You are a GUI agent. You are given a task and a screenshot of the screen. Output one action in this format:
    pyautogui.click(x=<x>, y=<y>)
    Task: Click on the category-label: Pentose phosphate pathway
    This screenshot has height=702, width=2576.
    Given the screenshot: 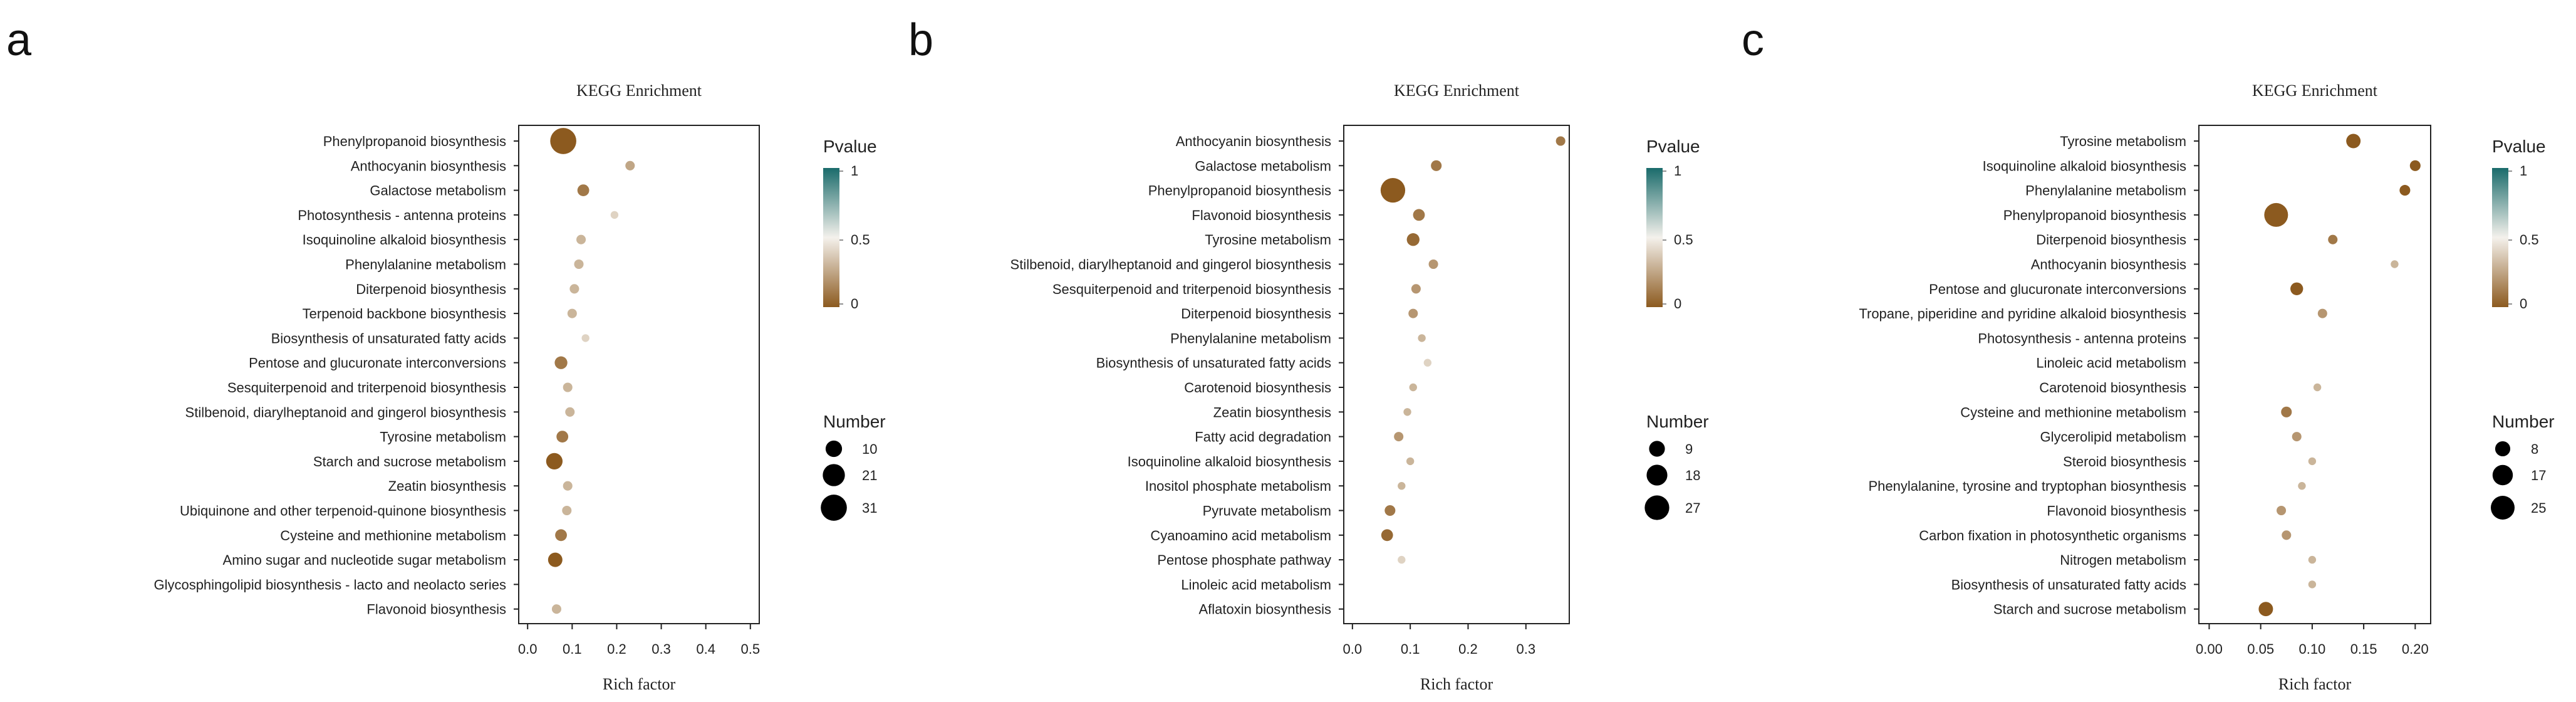 What is the action you would take?
    pyautogui.click(x=1244, y=560)
    